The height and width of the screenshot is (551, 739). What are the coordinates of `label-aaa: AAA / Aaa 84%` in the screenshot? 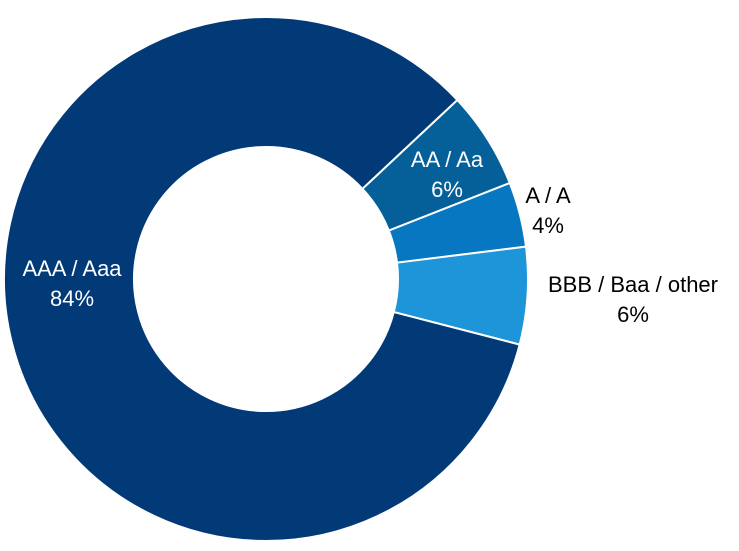 It's located at (71, 284).